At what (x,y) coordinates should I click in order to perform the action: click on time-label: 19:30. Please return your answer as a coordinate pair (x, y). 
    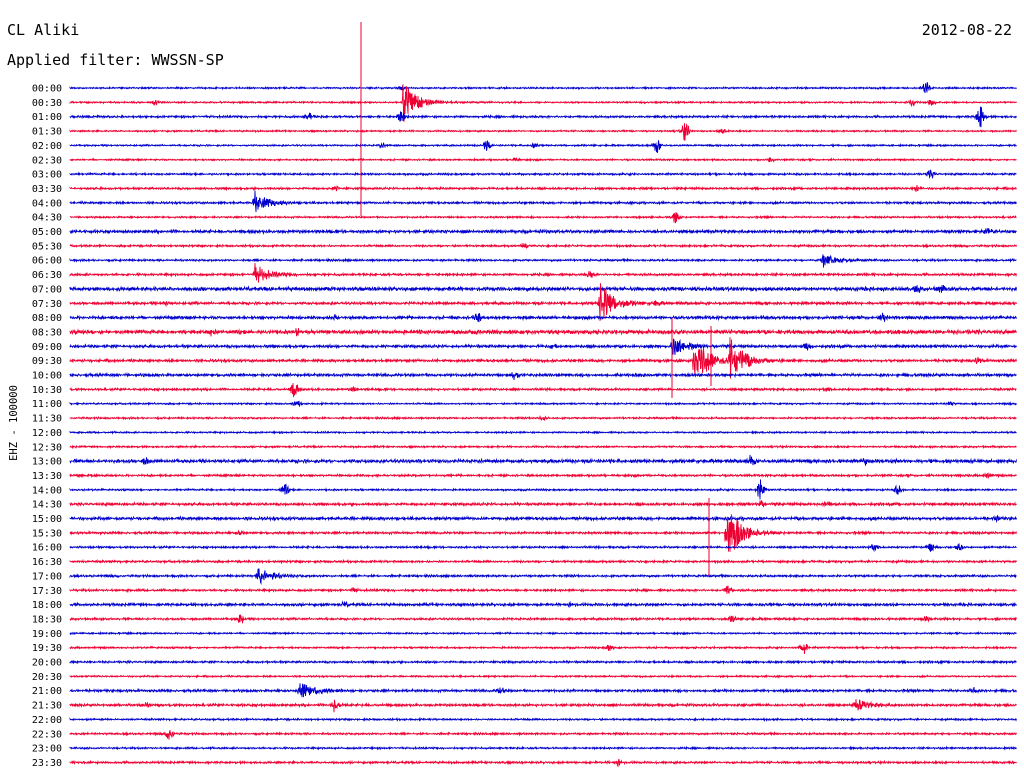
    Looking at the image, I should click on (47, 648).